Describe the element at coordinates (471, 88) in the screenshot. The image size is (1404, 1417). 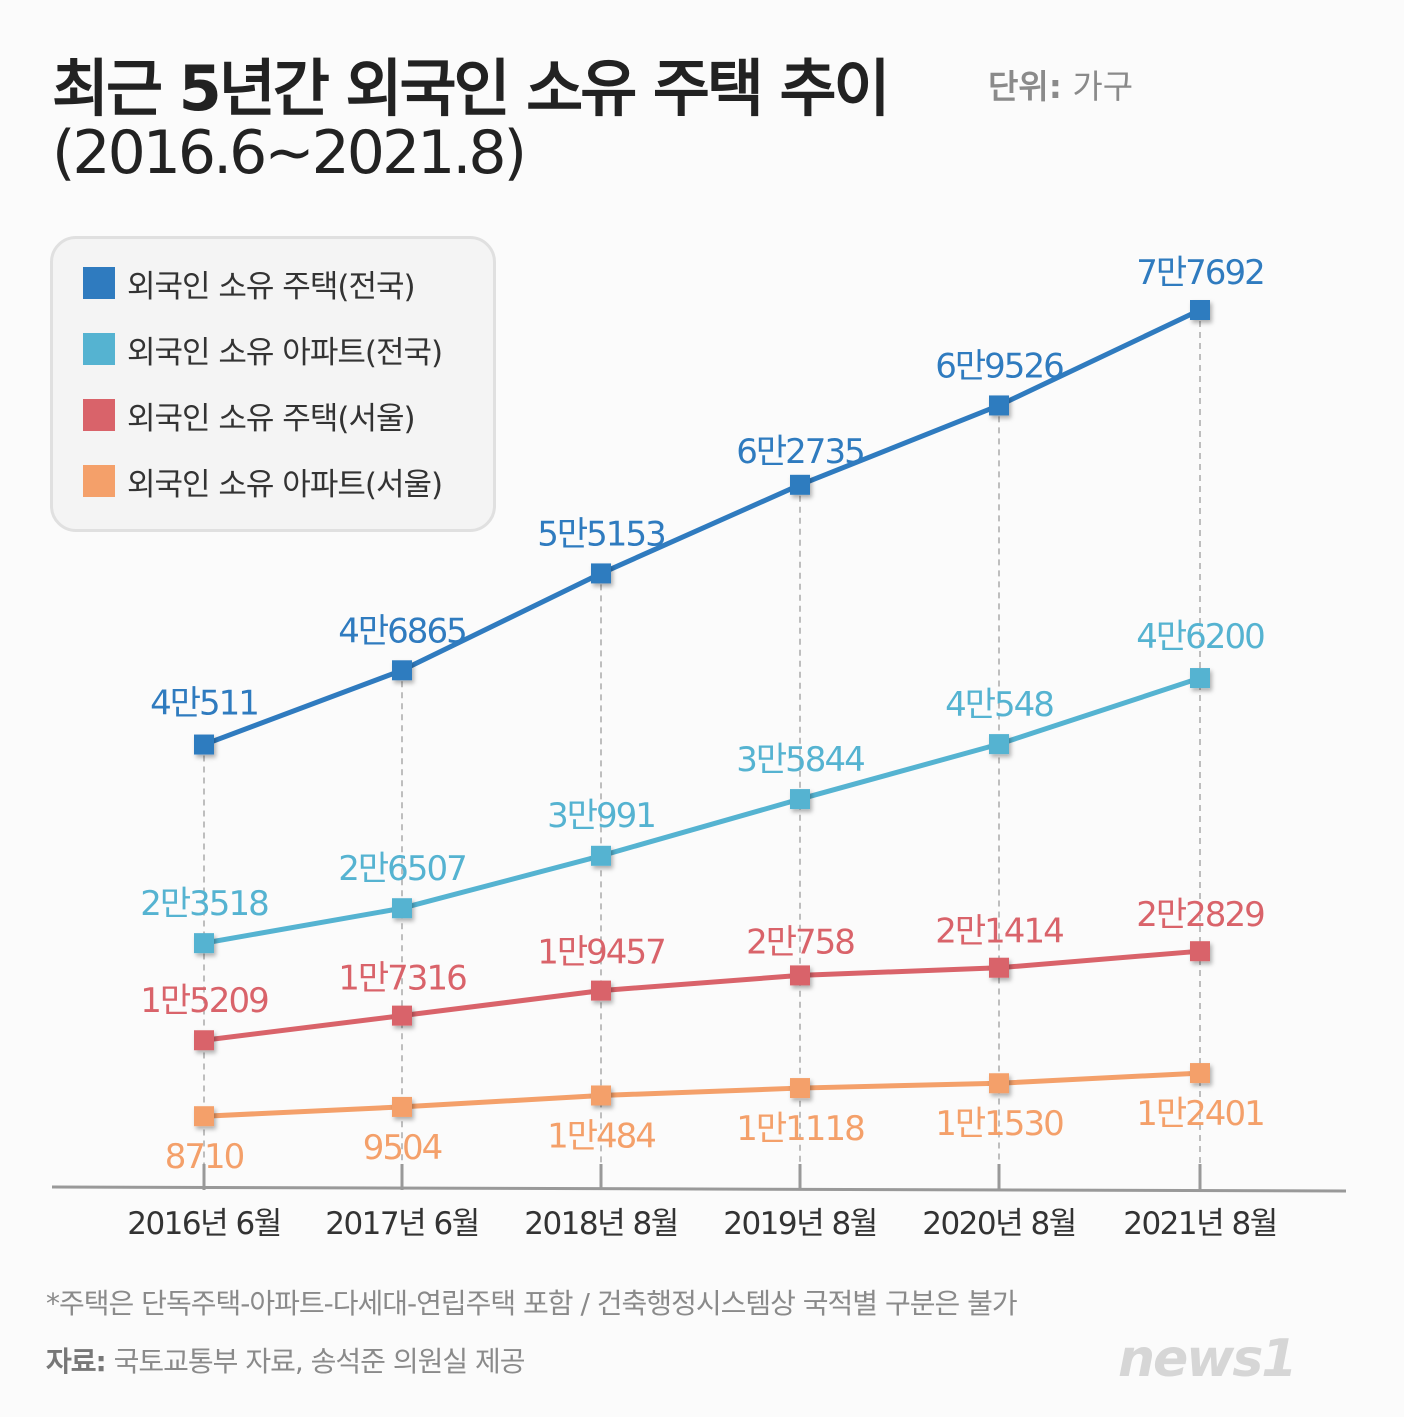
I see `chart-title: 최근 5년간 외국인 소유 주택 추이` at that location.